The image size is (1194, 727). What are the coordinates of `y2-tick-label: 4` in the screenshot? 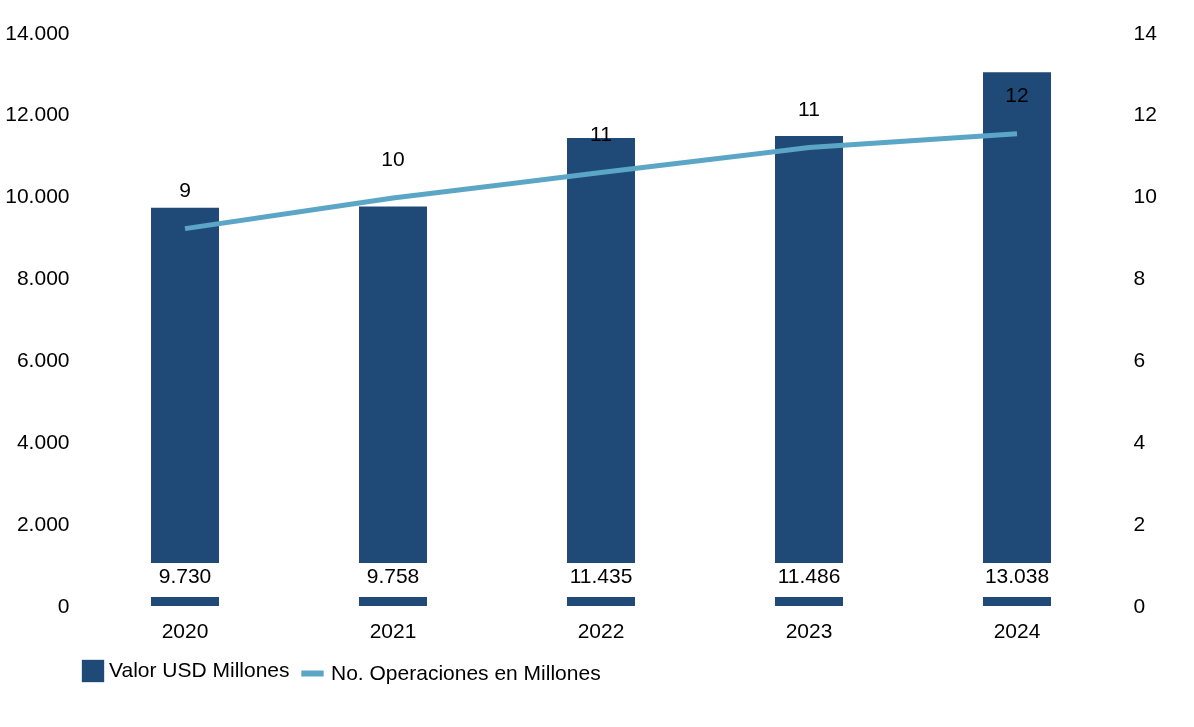 It's located at (1139, 441).